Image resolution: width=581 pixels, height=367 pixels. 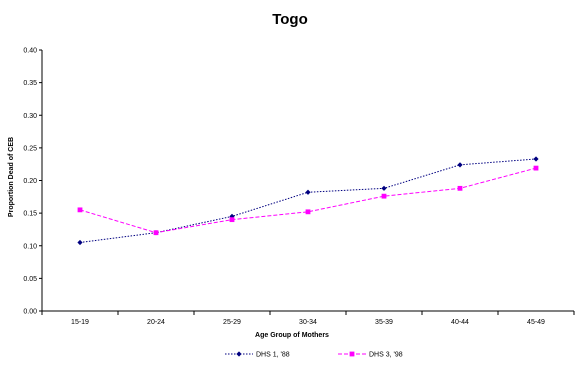 I want to click on chart-title: Togo, so click(x=290, y=19).